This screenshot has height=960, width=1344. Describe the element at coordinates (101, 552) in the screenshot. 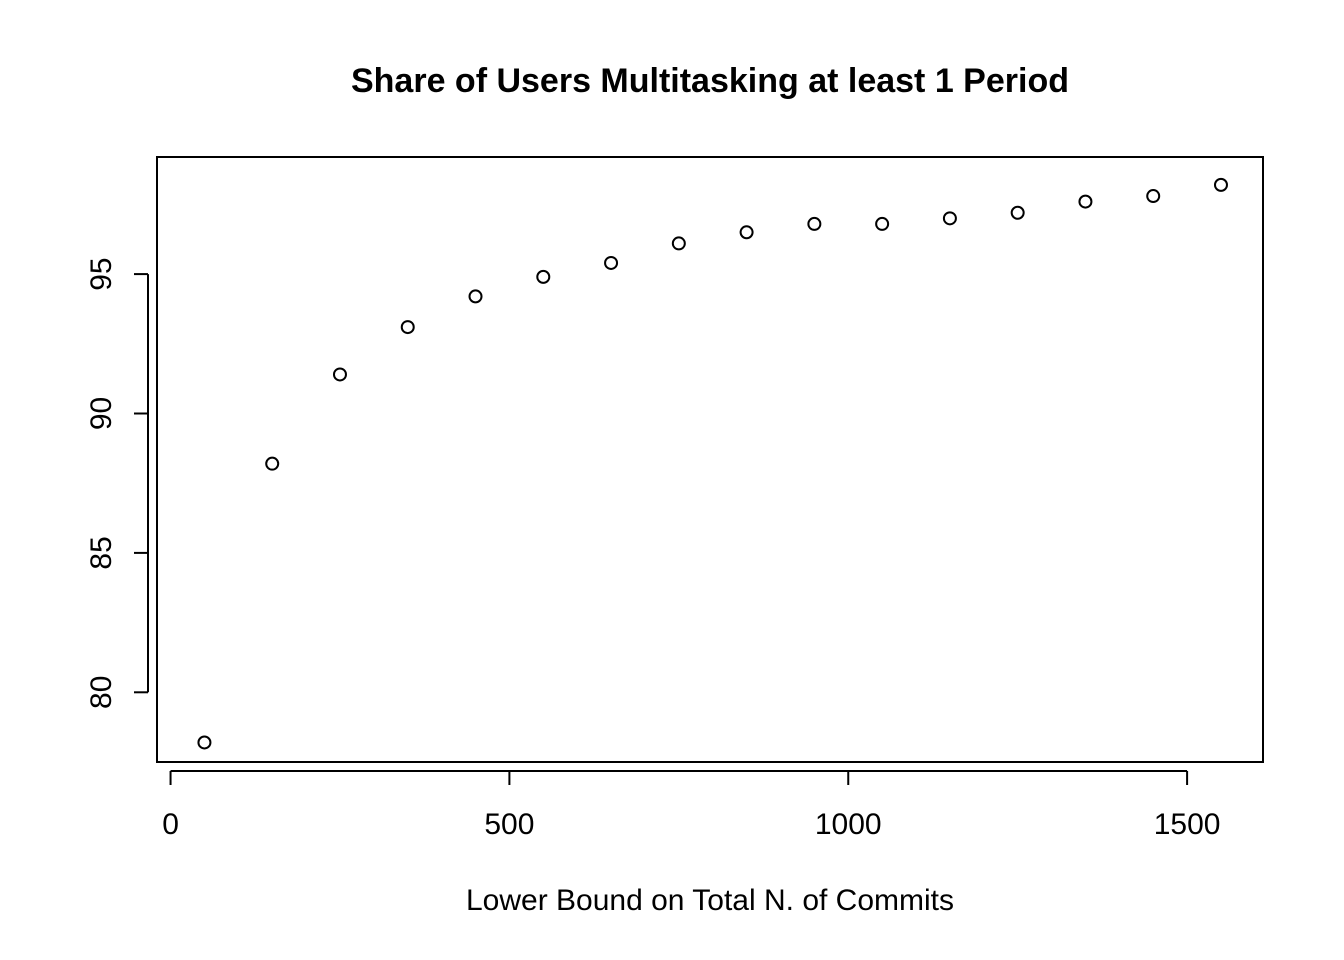

I see `y-tick-label: 85` at that location.